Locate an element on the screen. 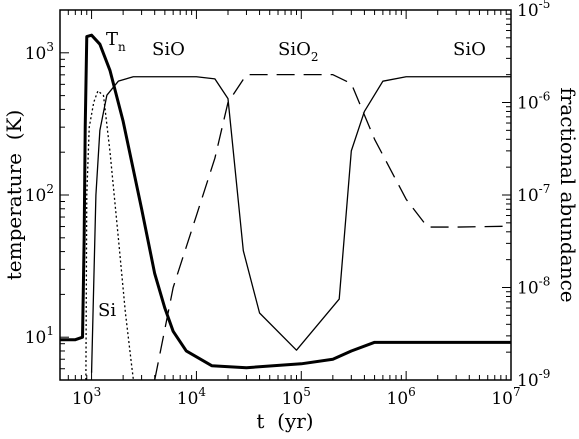 The image size is (579, 439). y-left-tick-label: 10³ is located at coordinates (39, 52).